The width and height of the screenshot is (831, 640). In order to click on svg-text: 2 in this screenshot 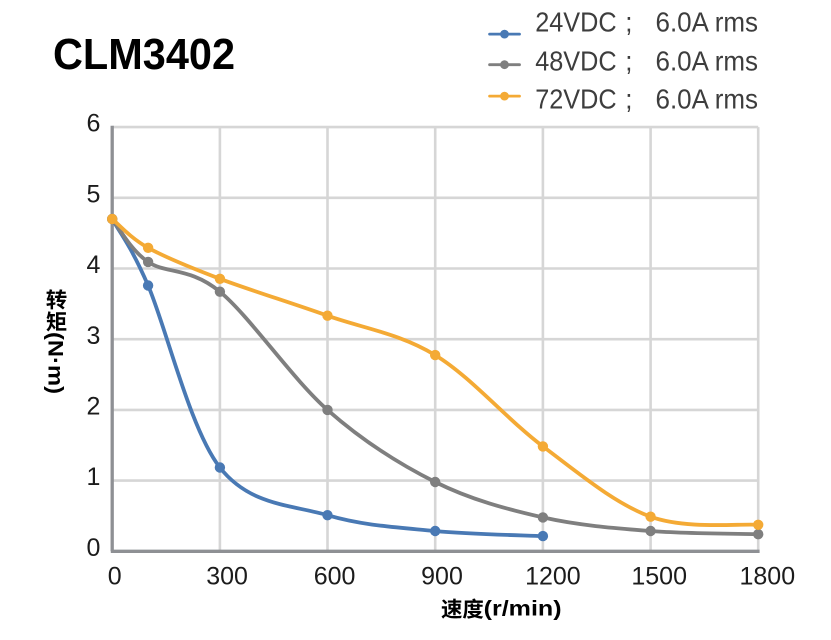, I will do `click(94, 407)`.